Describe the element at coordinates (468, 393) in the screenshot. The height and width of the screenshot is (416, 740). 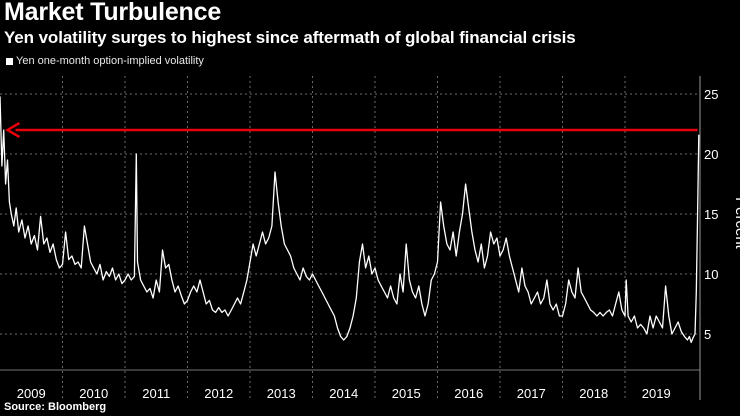
I see `x-tick-label: 2016` at that location.